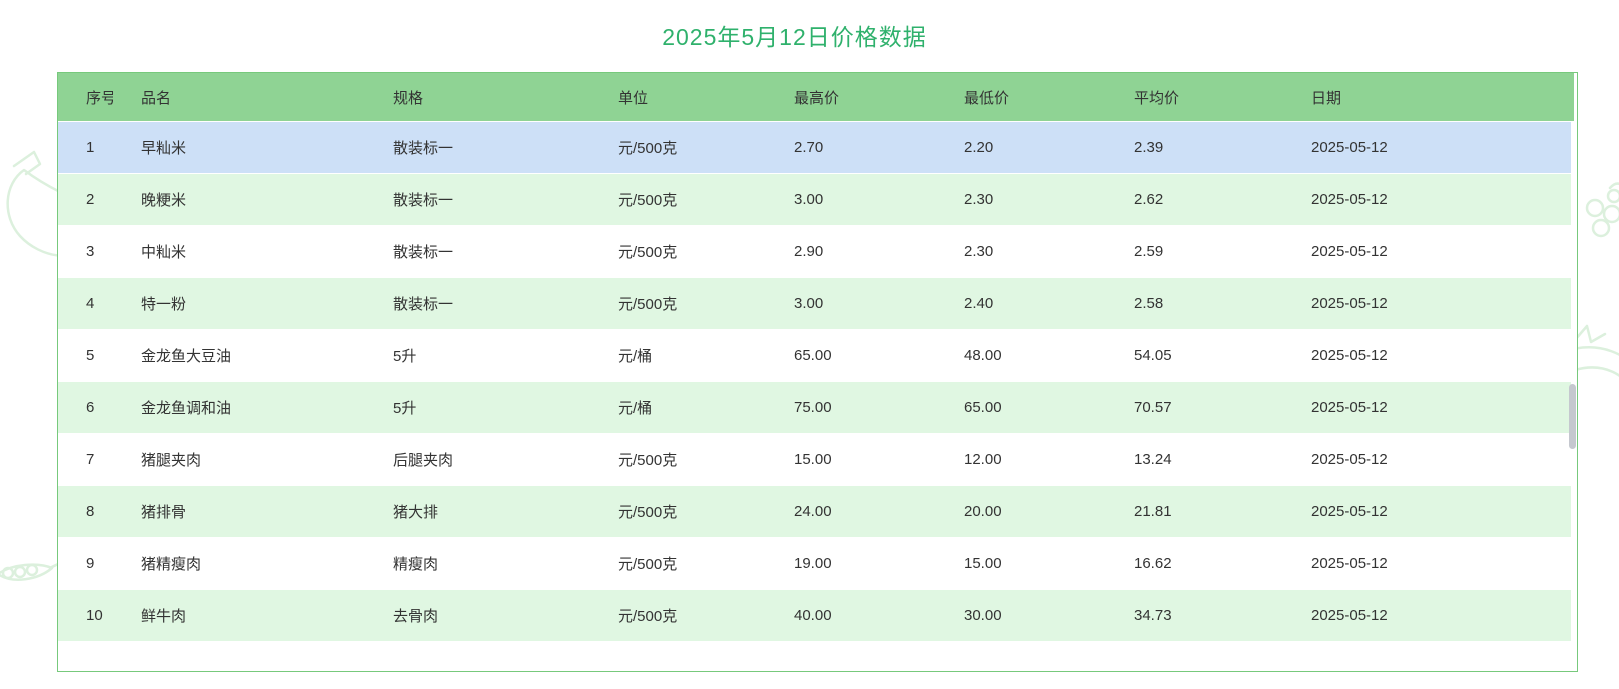 Image resolution: width=1619 pixels, height=689 pixels. I want to click on table-cell: 2.39, so click(1194, 147).